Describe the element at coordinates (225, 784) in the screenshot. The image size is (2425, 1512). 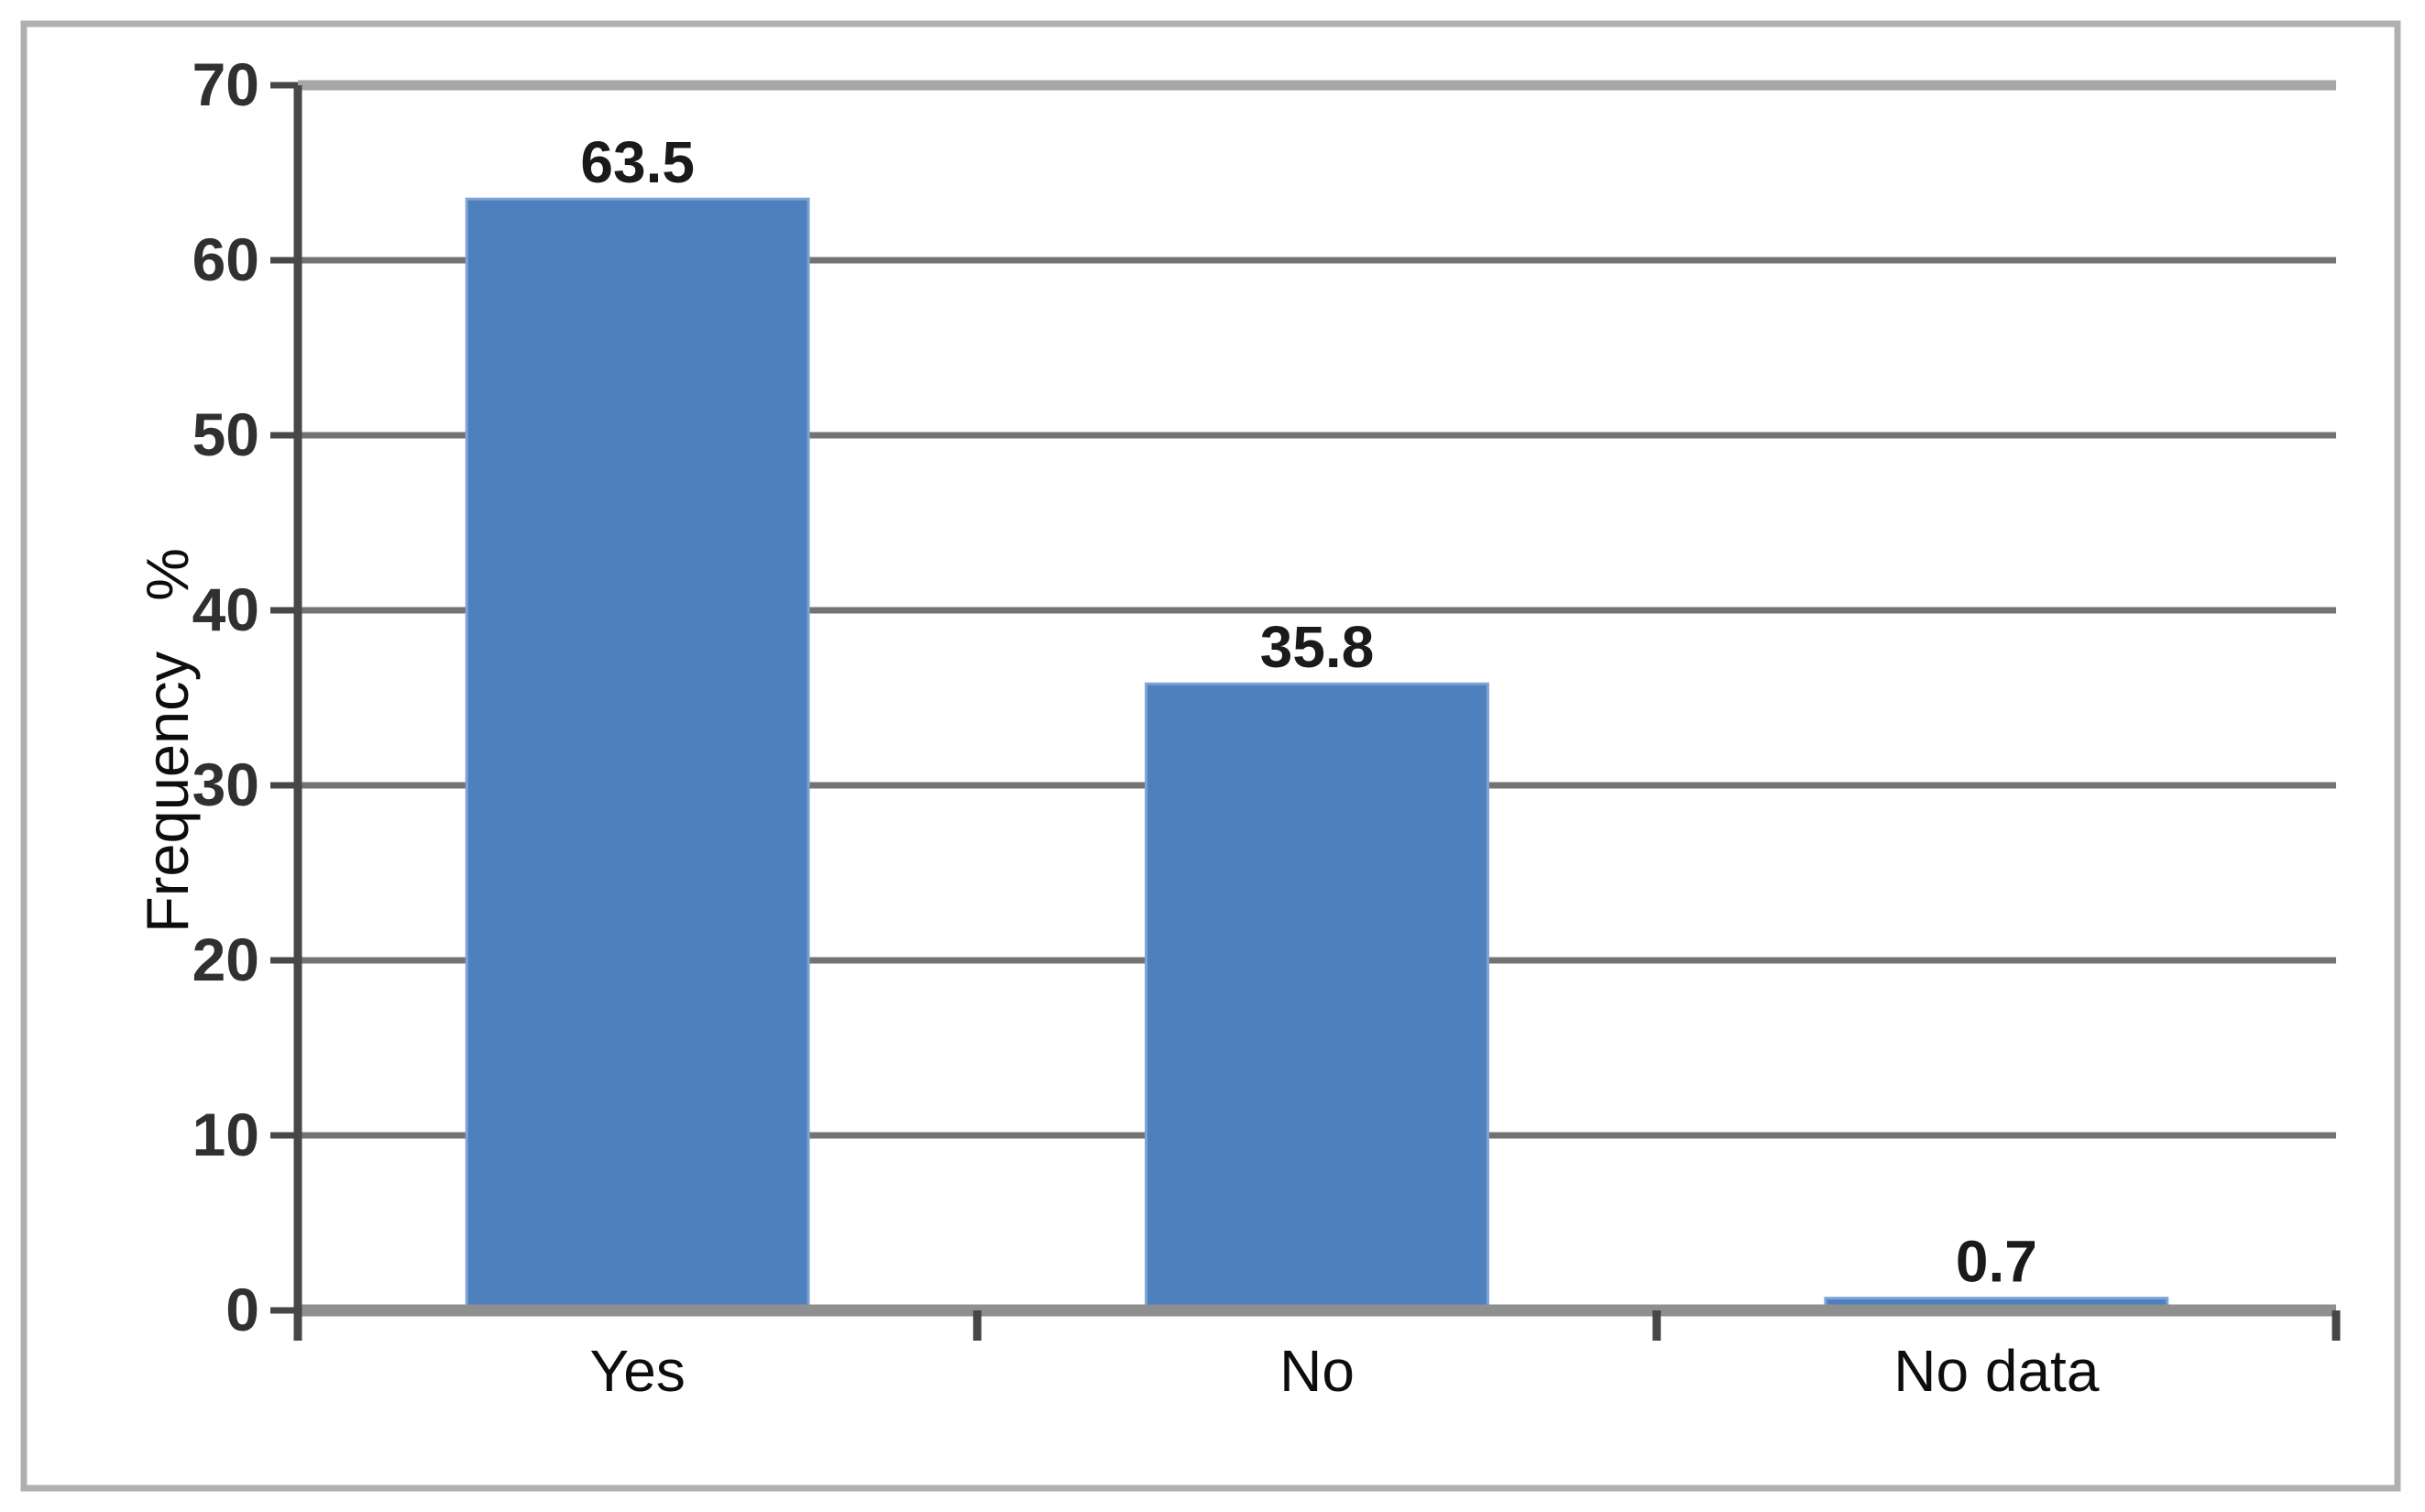
I see `y-tick-label-30: 30` at that location.